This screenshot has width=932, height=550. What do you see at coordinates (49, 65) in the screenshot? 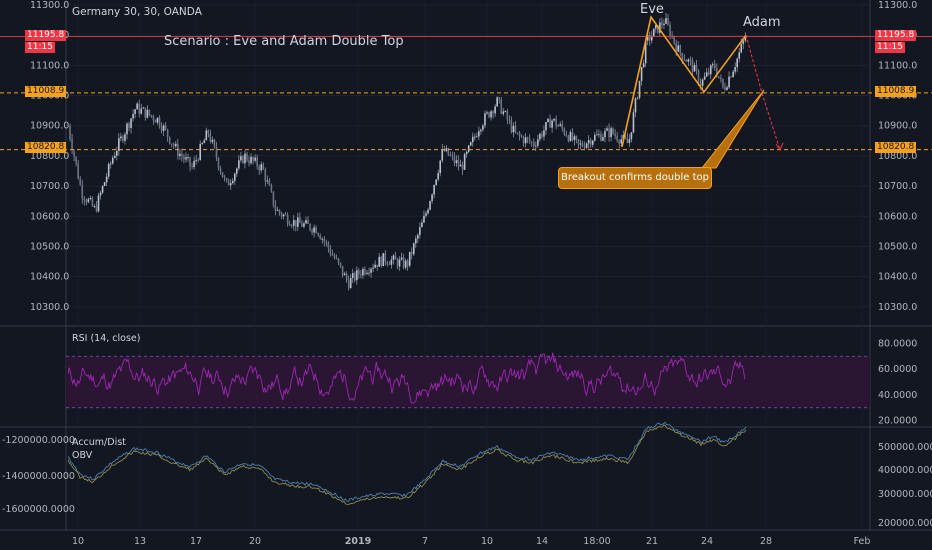
I see `price-tick-left: 11100.0` at bounding box center [49, 65].